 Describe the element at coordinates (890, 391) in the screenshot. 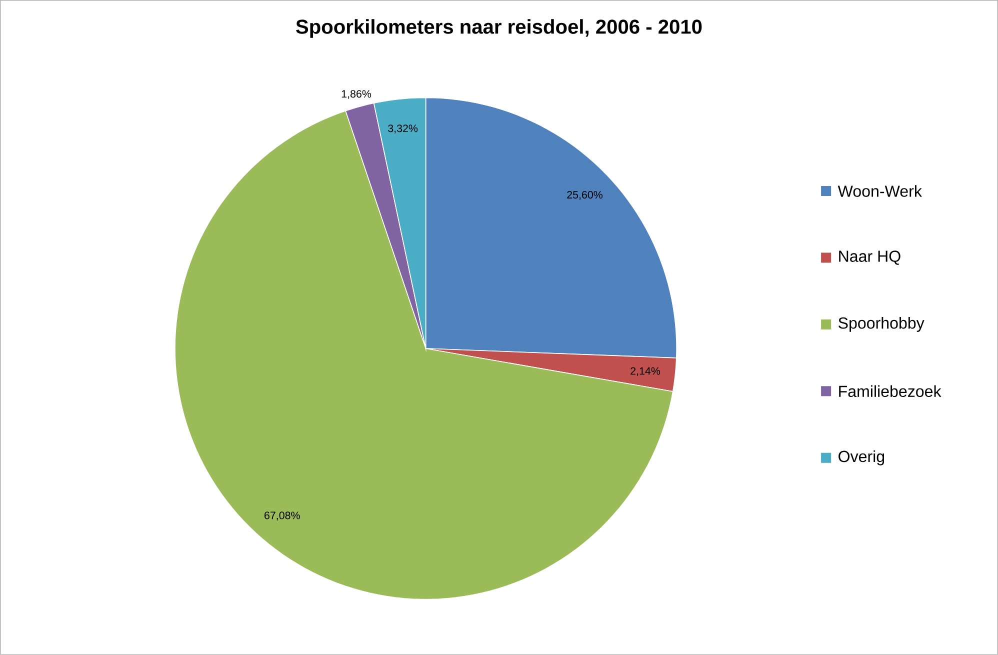

I see `legend-label: Familiebezoek` at that location.